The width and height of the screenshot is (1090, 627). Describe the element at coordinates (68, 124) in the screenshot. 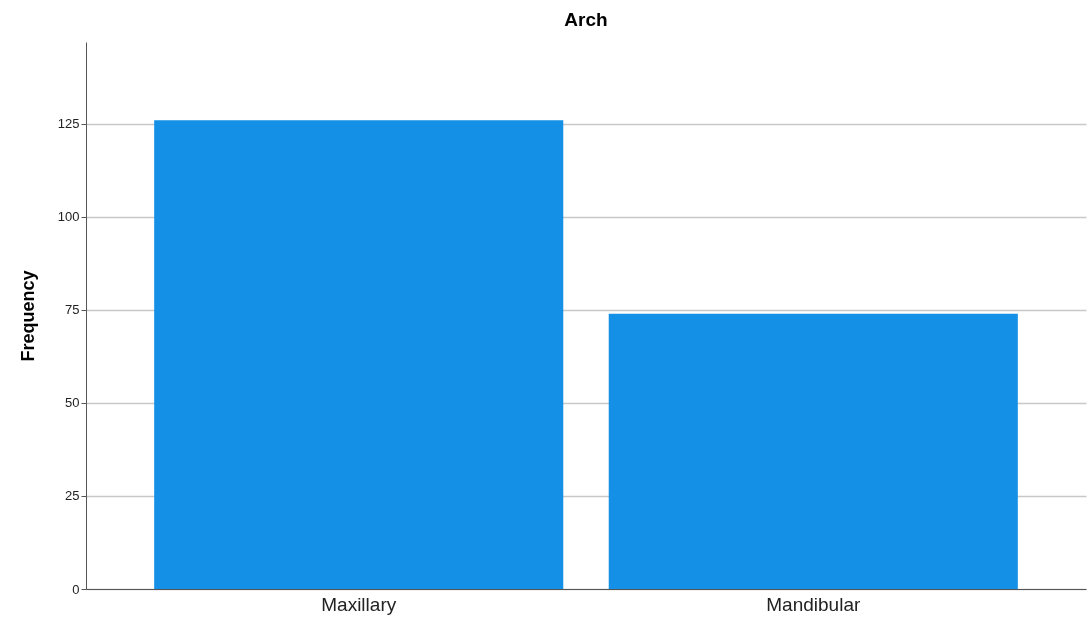

I see `y-tick-label: 125` at that location.